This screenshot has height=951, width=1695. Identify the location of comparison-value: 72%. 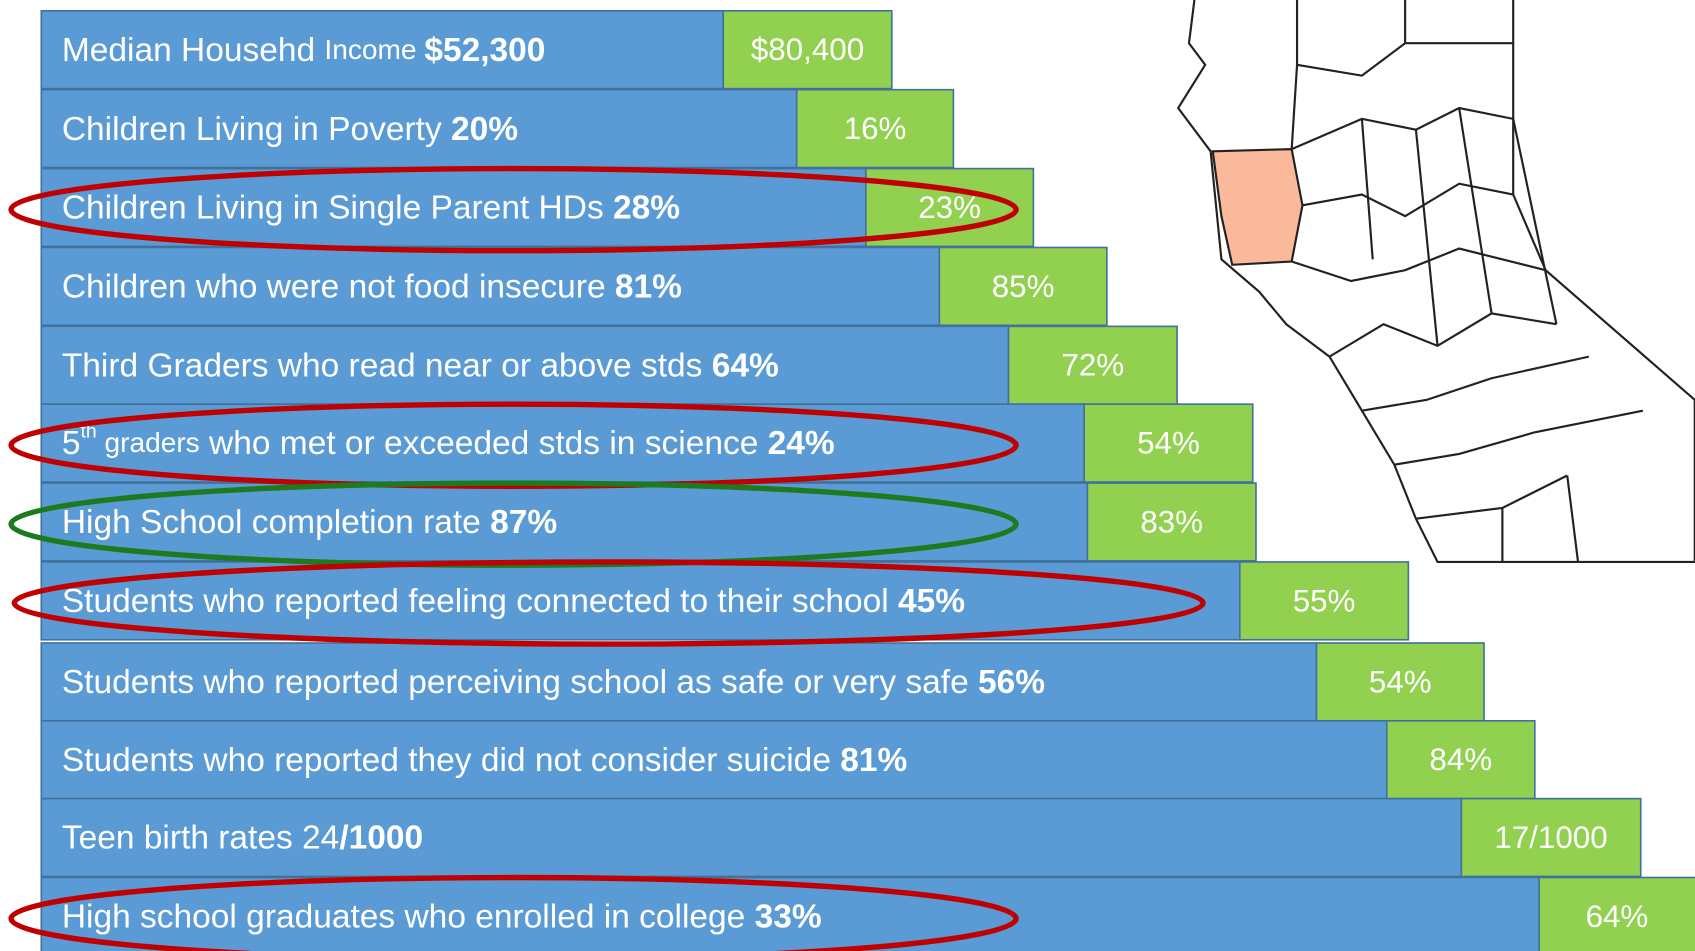
(1092, 365).